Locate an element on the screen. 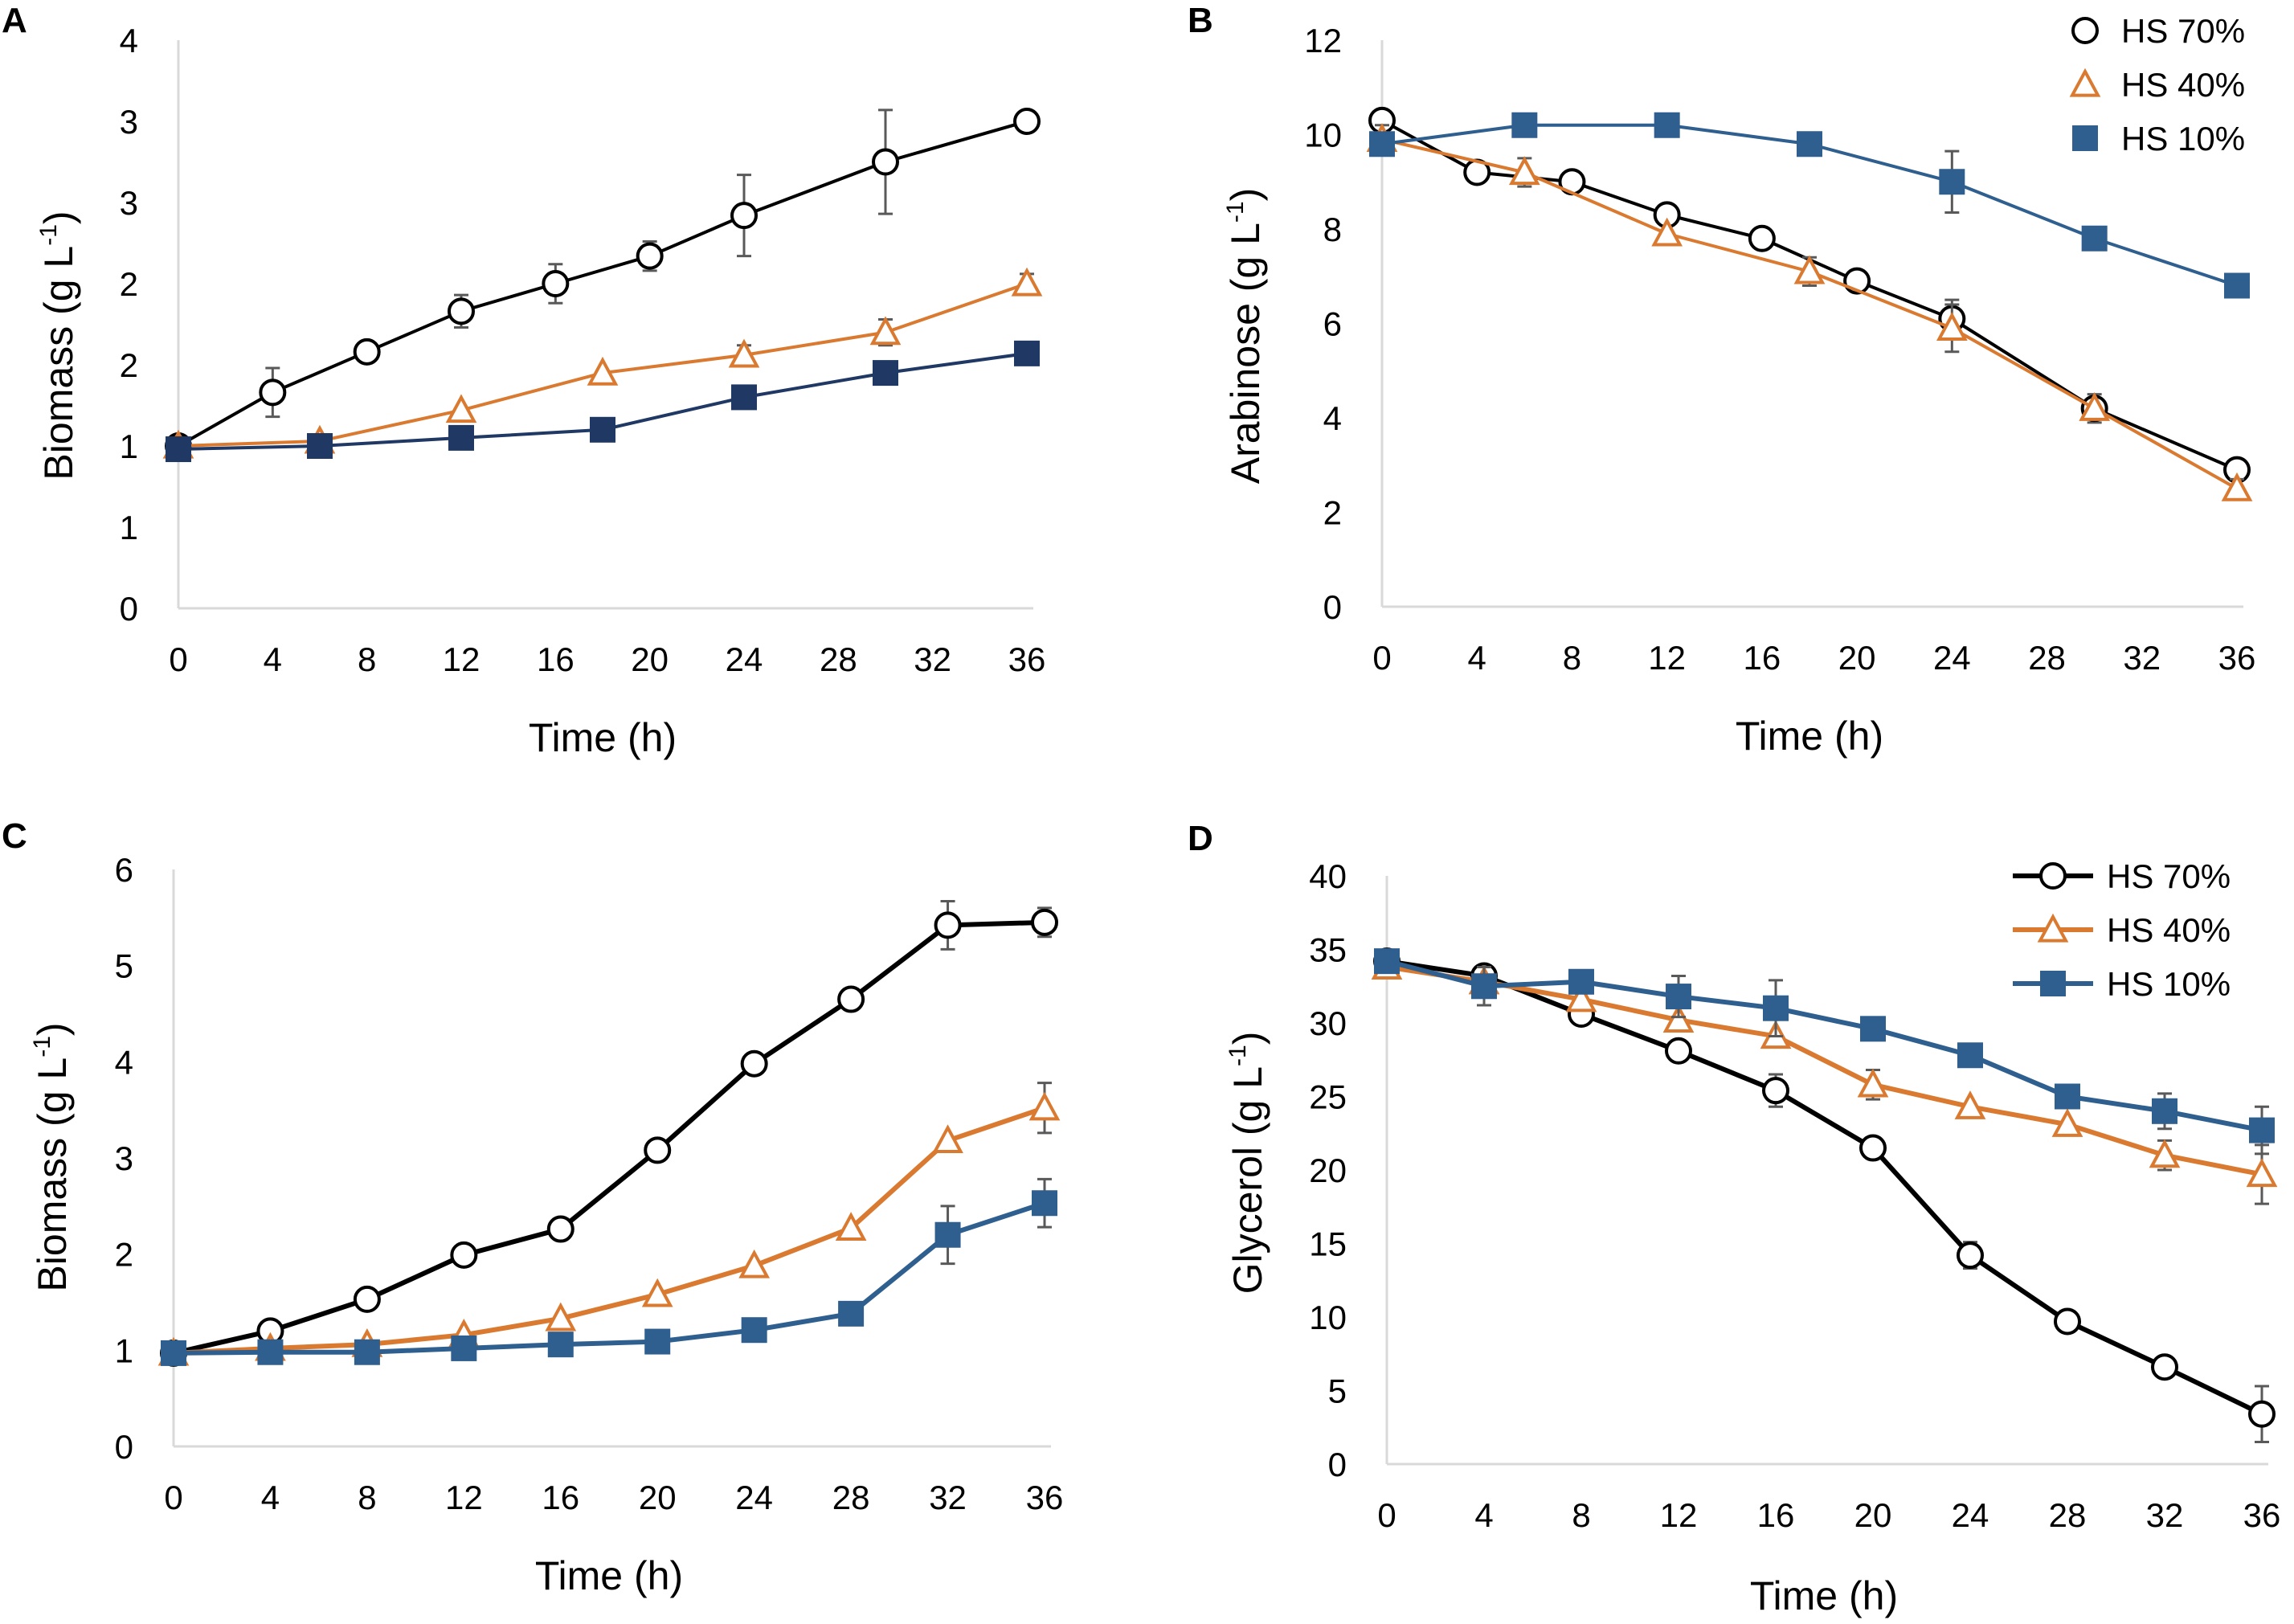  x-tick-label: 32 is located at coordinates (932, 659).